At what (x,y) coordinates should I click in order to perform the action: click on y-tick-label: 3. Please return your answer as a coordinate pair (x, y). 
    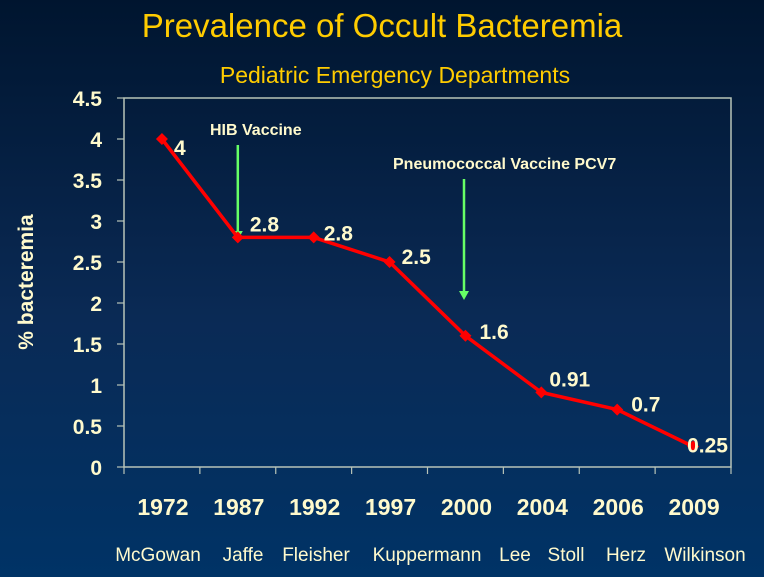
    Looking at the image, I should click on (96, 222).